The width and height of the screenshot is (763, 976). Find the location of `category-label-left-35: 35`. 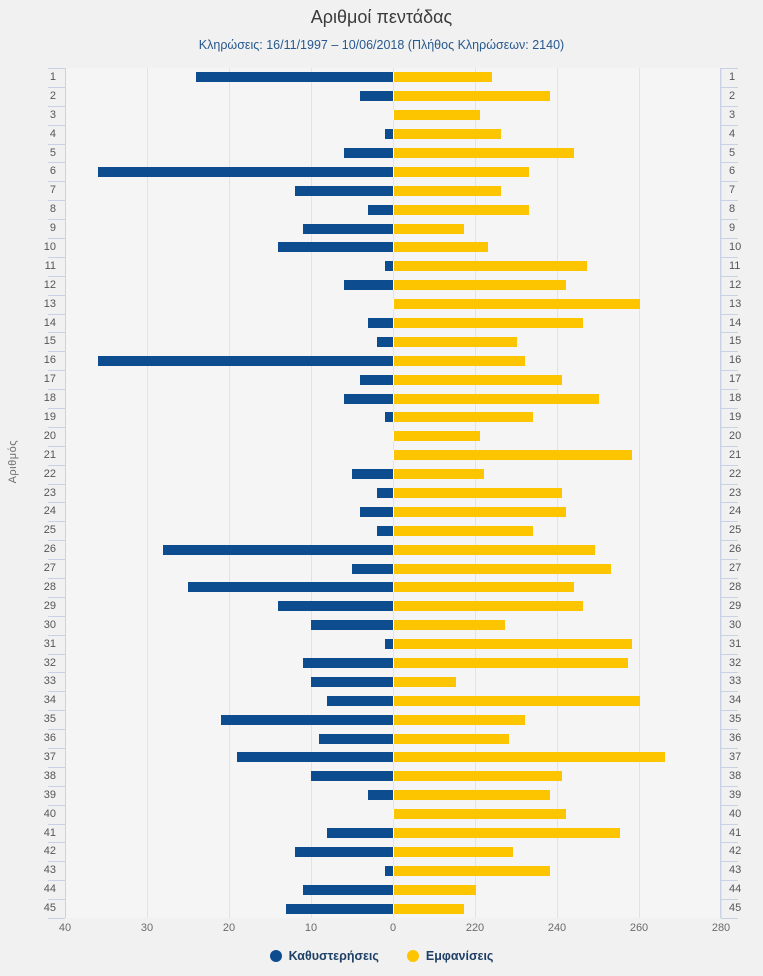

category-label-left-35: 35 is located at coordinates (49, 719).